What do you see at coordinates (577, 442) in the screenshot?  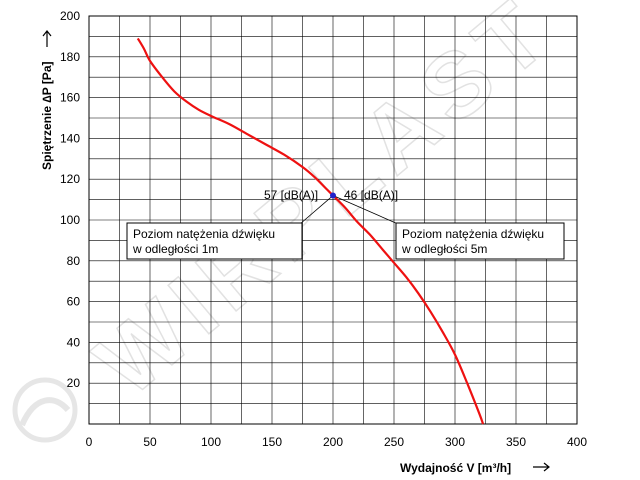 I see `x-tick-label: 400` at bounding box center [577, 442].